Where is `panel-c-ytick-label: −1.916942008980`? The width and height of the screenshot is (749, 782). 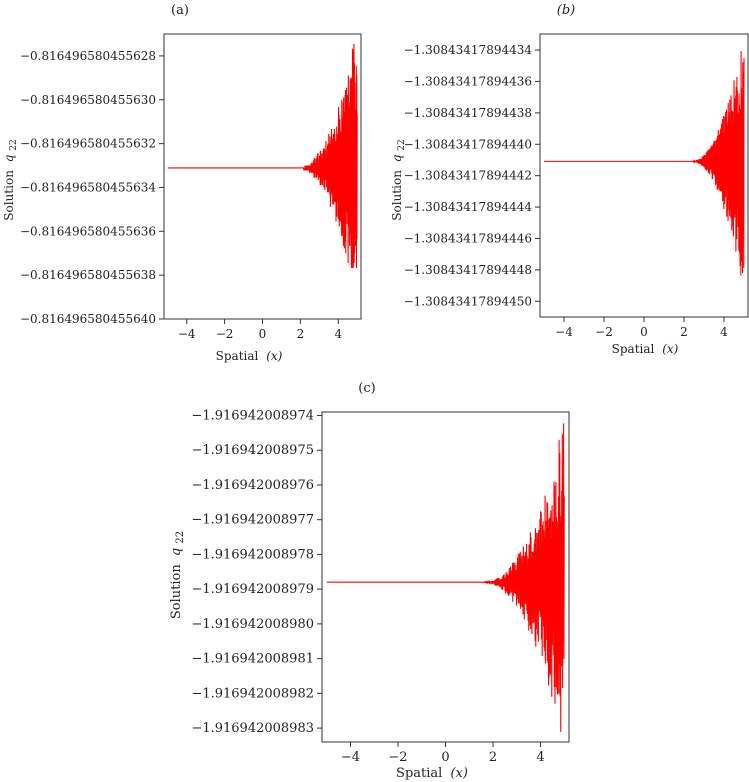 panel-c-ytick-label: −1.916942008980 is located at coordinates (252, 624).